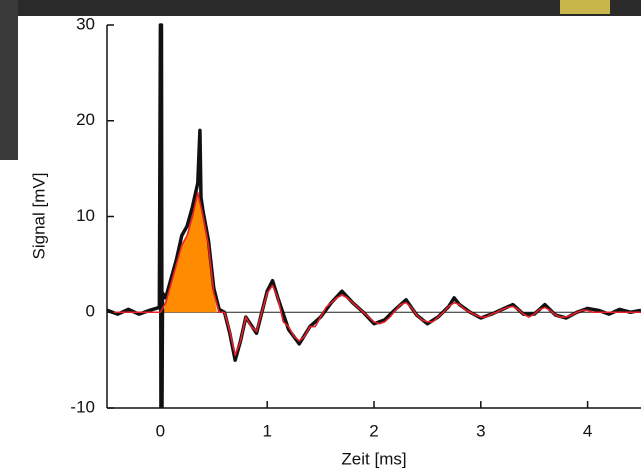  I want to click on x-axis-label: Zeit [ms], so click(373, 458).